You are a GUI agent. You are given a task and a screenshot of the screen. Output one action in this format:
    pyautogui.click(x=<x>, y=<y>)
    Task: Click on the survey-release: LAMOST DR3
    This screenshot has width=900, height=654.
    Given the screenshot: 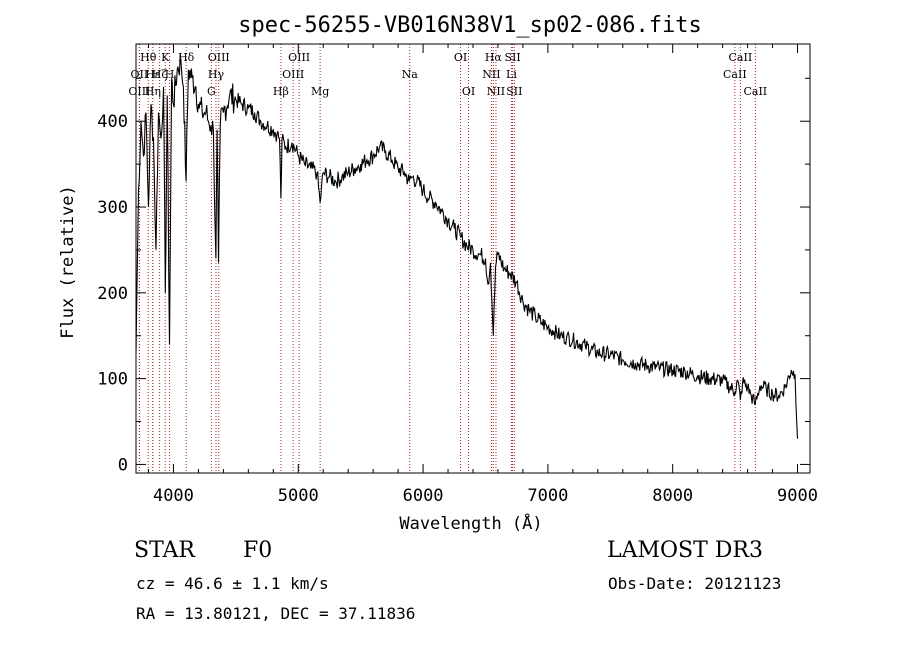 What is the action you would take?
    pyautogui.click(x=685, y=550)
    